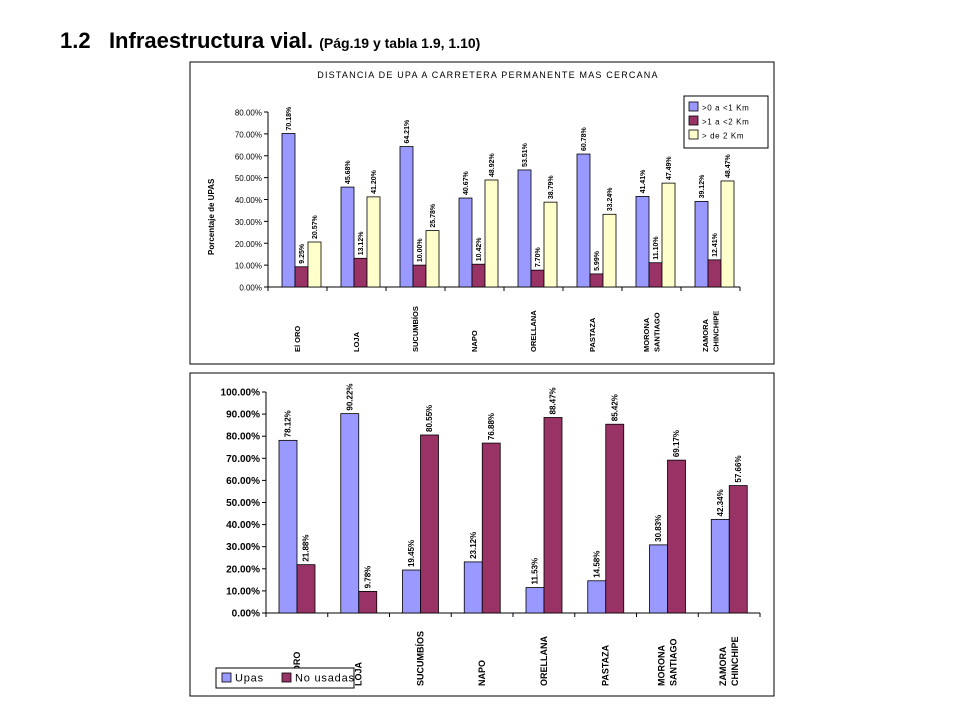  I want to click on data-label: 11.10%, so click(656, 248).